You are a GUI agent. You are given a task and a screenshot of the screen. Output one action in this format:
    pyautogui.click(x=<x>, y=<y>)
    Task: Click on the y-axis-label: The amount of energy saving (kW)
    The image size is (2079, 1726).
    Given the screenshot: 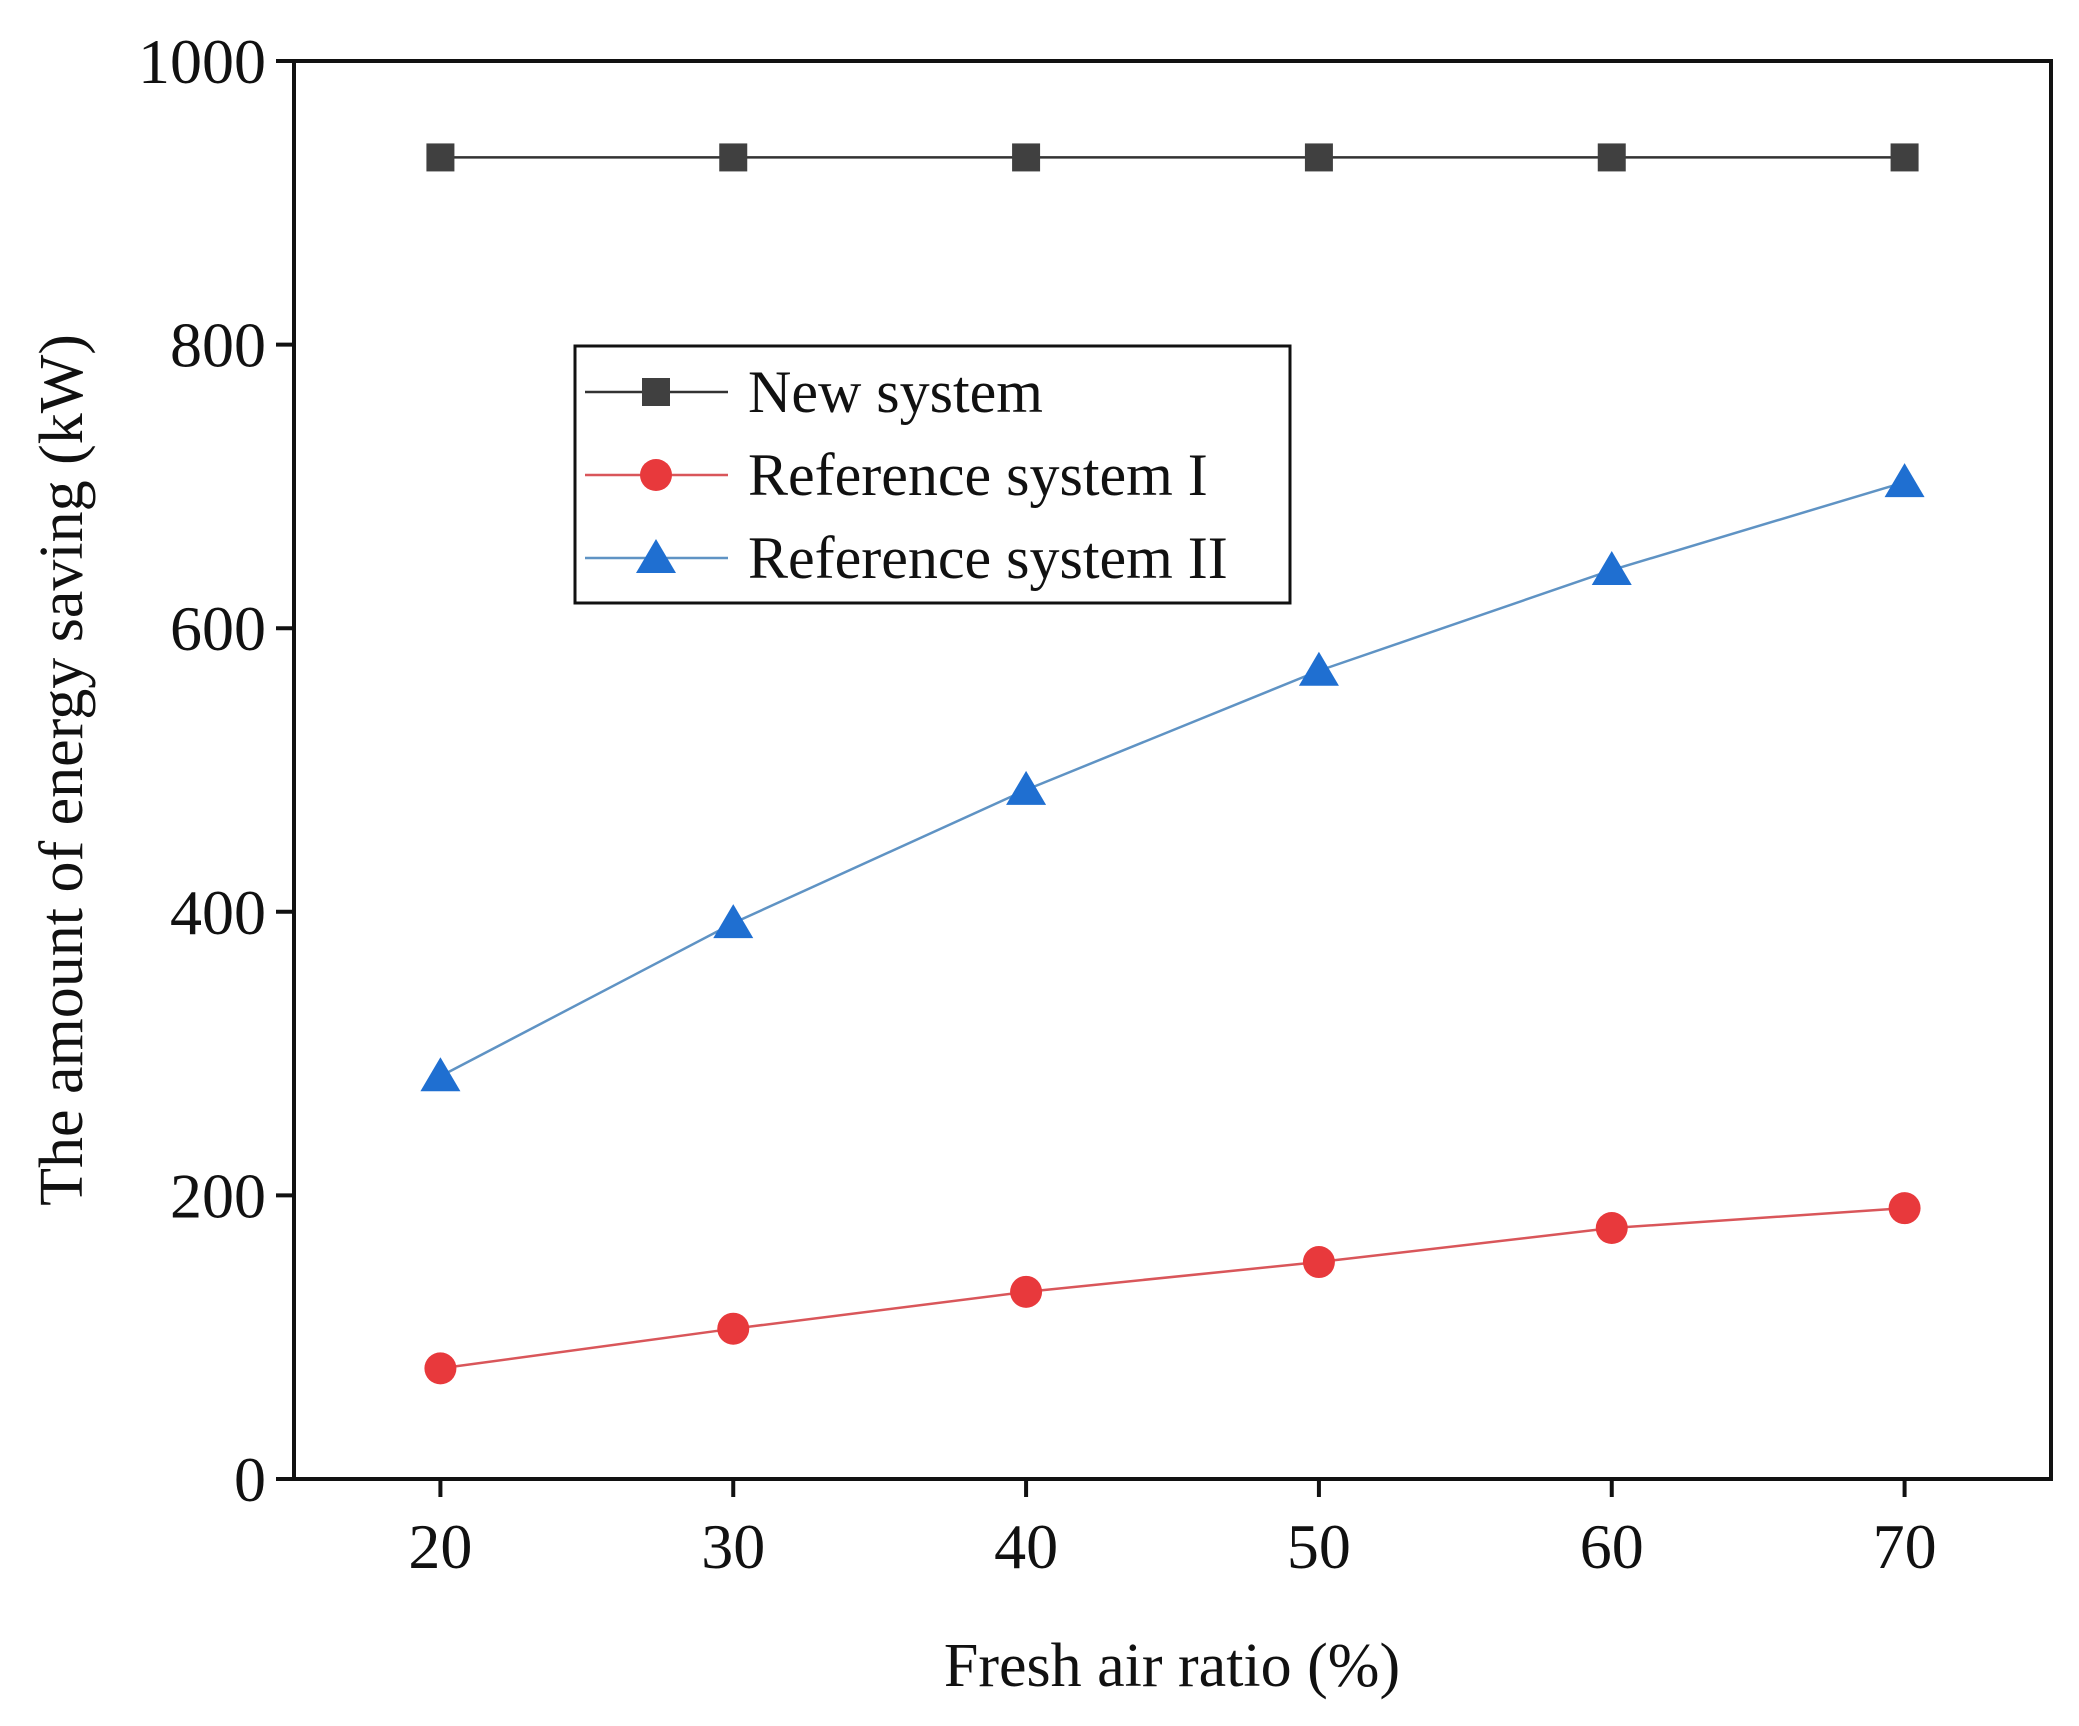 What is the action you would take?
    pyautogui.click(x=62, y=770)
    